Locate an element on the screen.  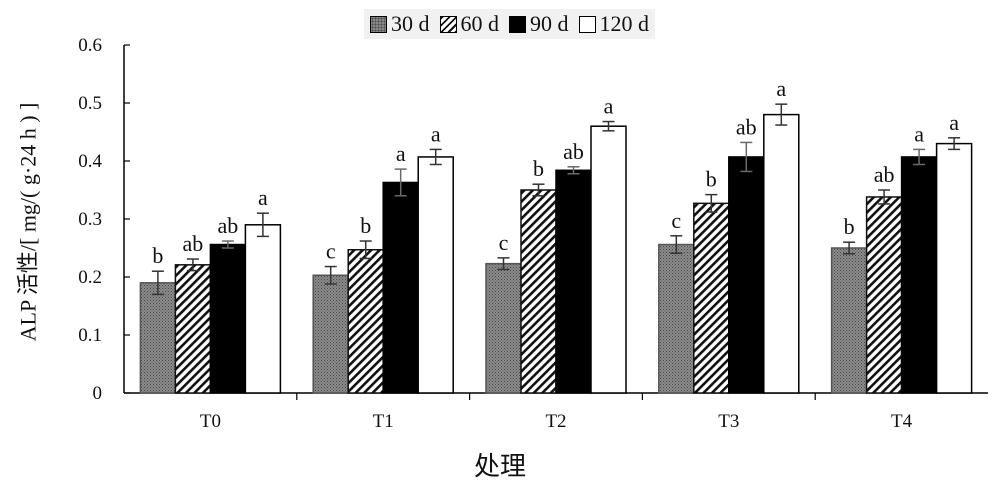
legend-swatch-60d is located at coordinates (448, 24).